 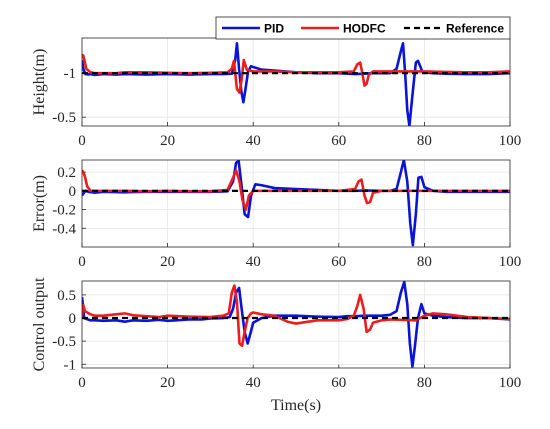 I want to click on y-axis-label: Height(m), so click(x=39, y=82).